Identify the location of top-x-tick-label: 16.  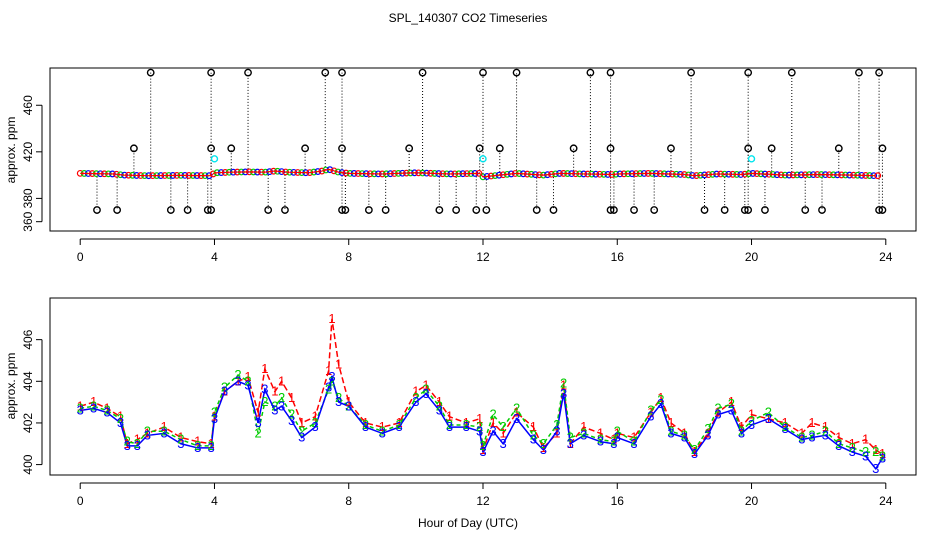
(618, 257).